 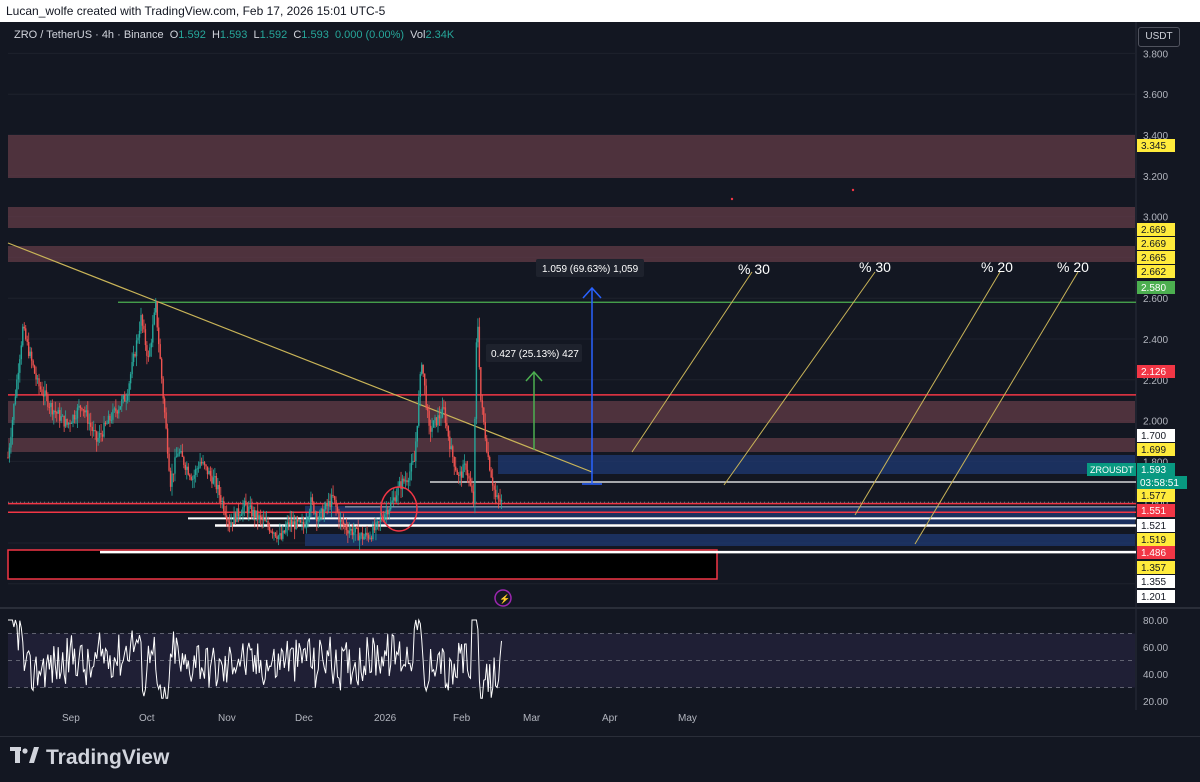 I want to click on percent-label-2: % 20, so click(x=997, y=267).